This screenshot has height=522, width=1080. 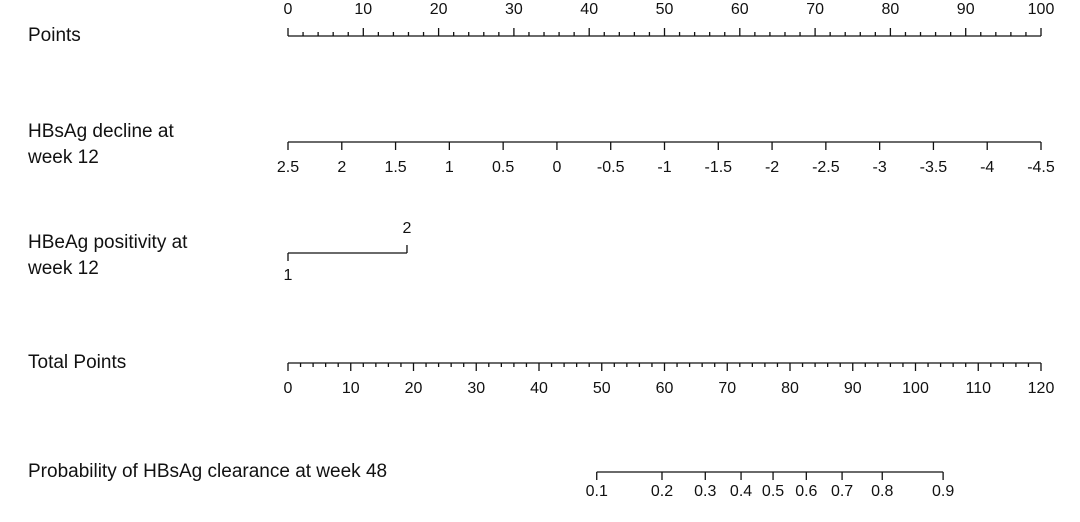 What do you see at coordinates (341, 167) in the screenshot?
I see `tick-label: 2` at bounding box center [341, 167].